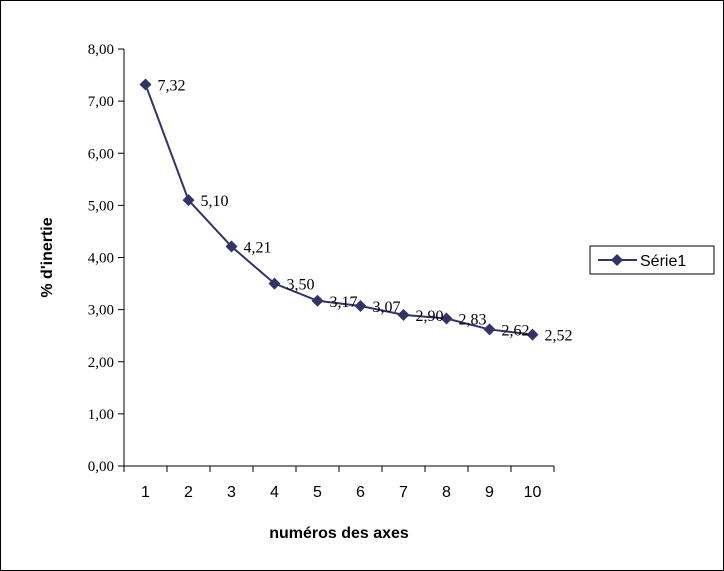  Describe the element at coordinates (274, 492) in the screenshot. I see `x-tick-label: 4` at that location.